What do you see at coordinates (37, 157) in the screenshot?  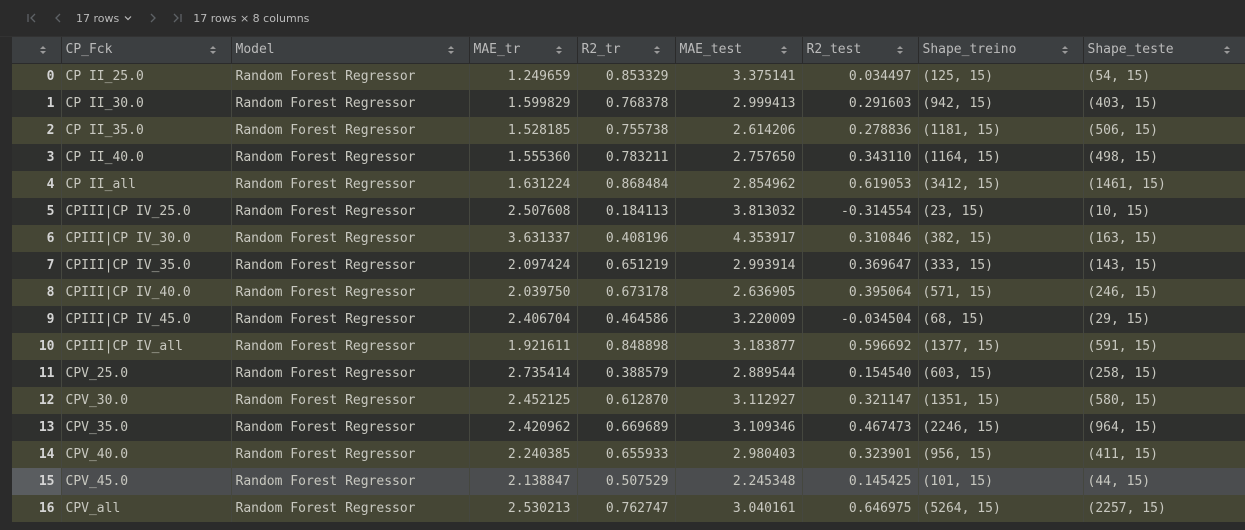 I see `row-index-cell: 3` at bounding box center [37, 157].